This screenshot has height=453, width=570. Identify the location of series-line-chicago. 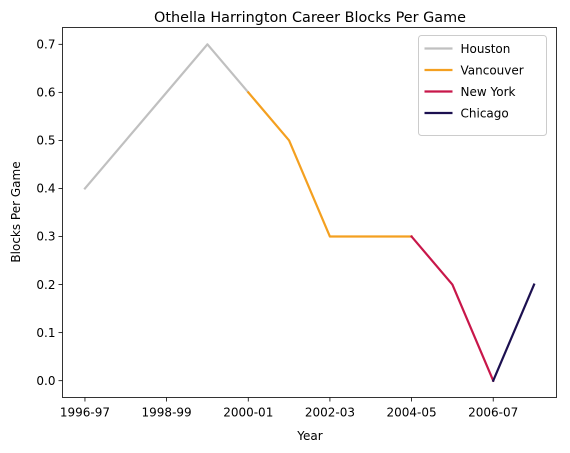
(513, 333).